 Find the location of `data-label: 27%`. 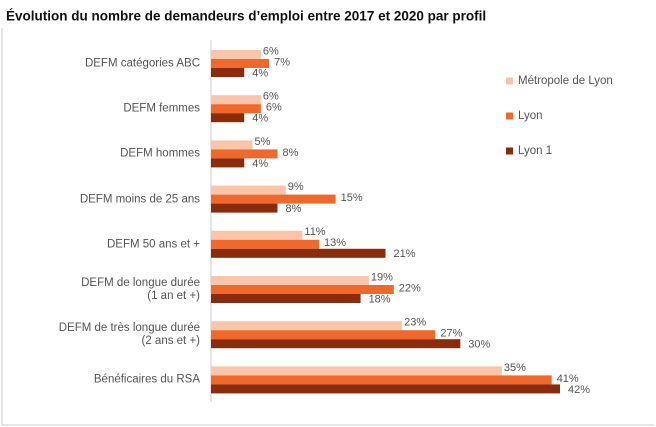

data-label: 27% is located at coordinates (451, 334).